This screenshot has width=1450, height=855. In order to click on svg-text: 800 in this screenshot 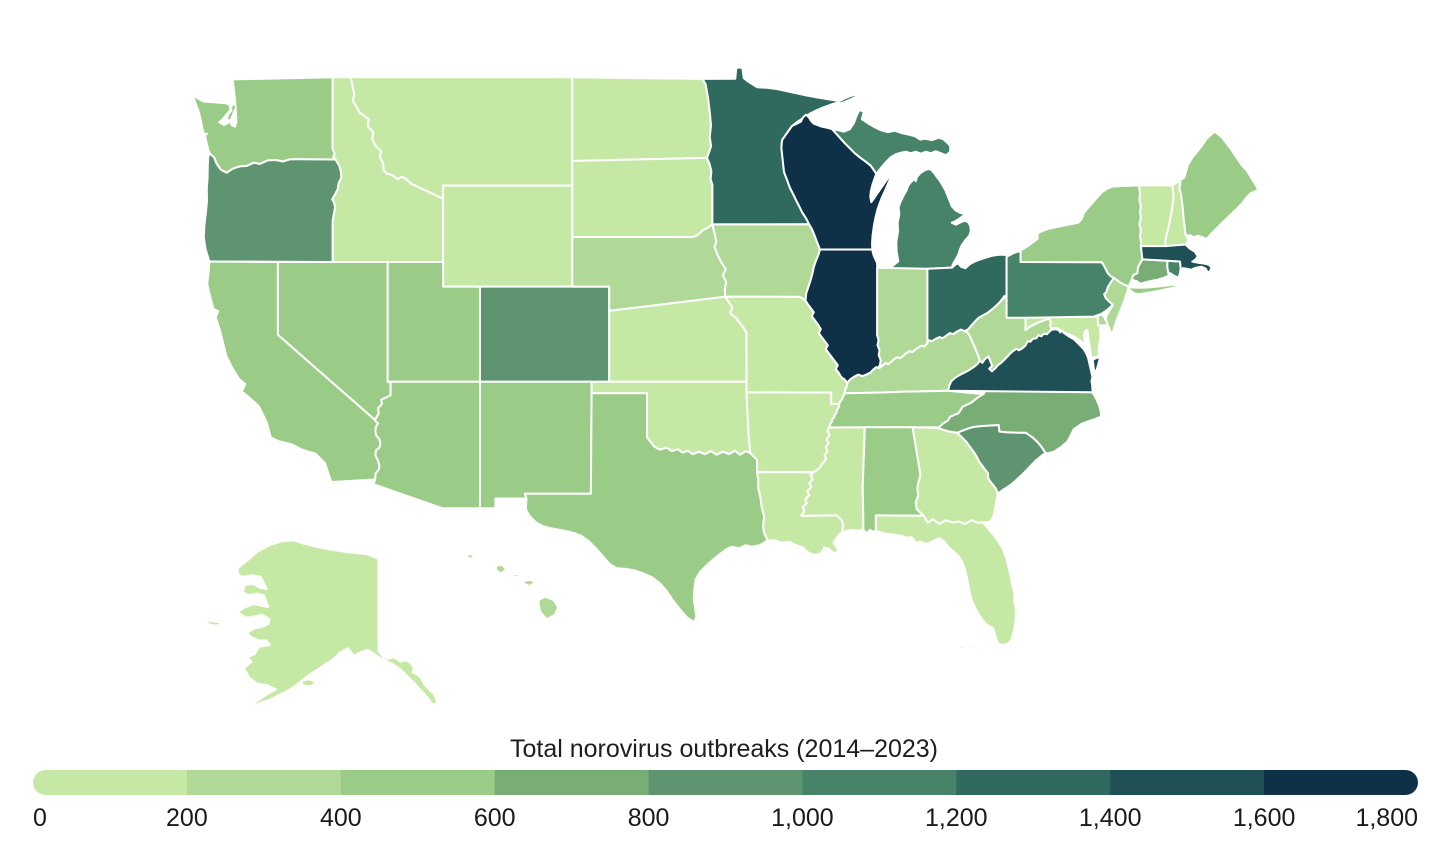, I will do `click(649, 818)`.